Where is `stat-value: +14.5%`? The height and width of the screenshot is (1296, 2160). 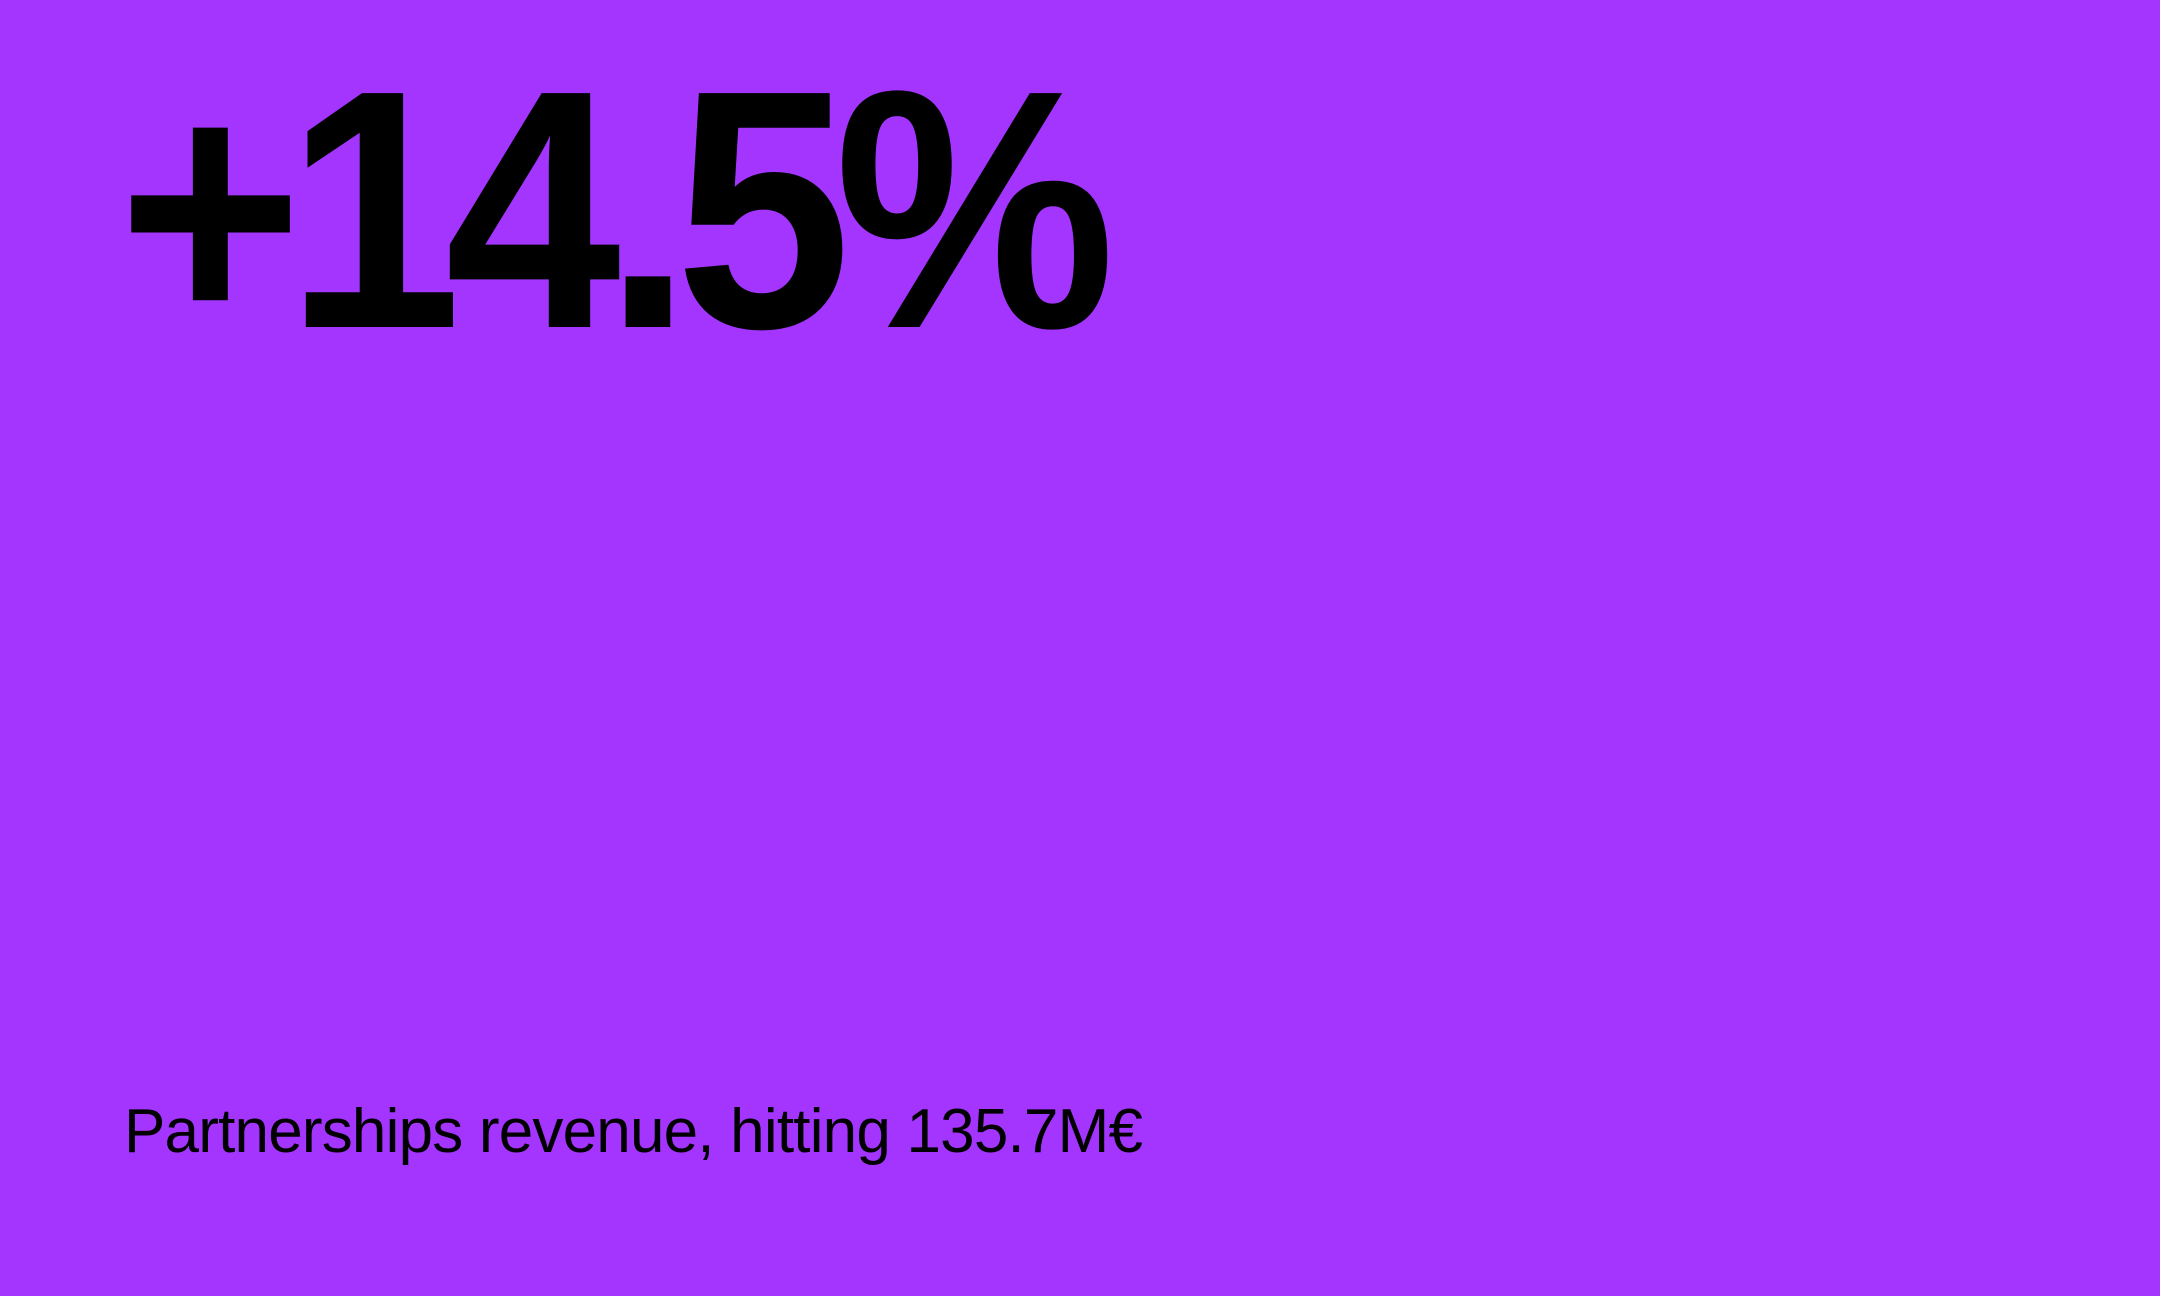 stat-value: +14.5% is located at coordinates (617, 210).